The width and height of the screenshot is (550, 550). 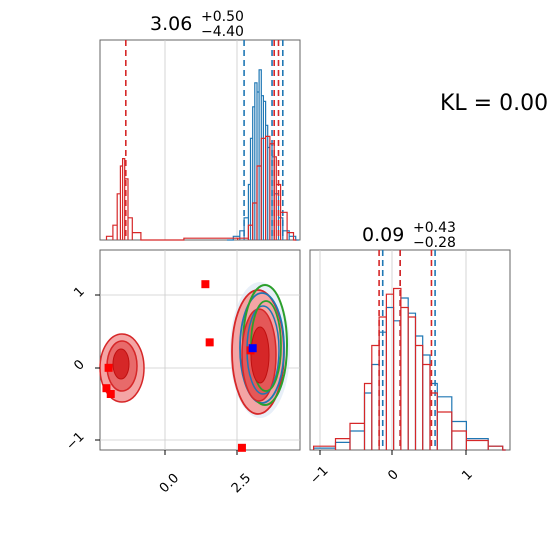 I want to click on top-panel-gridlines, so click(x=201, y=140).